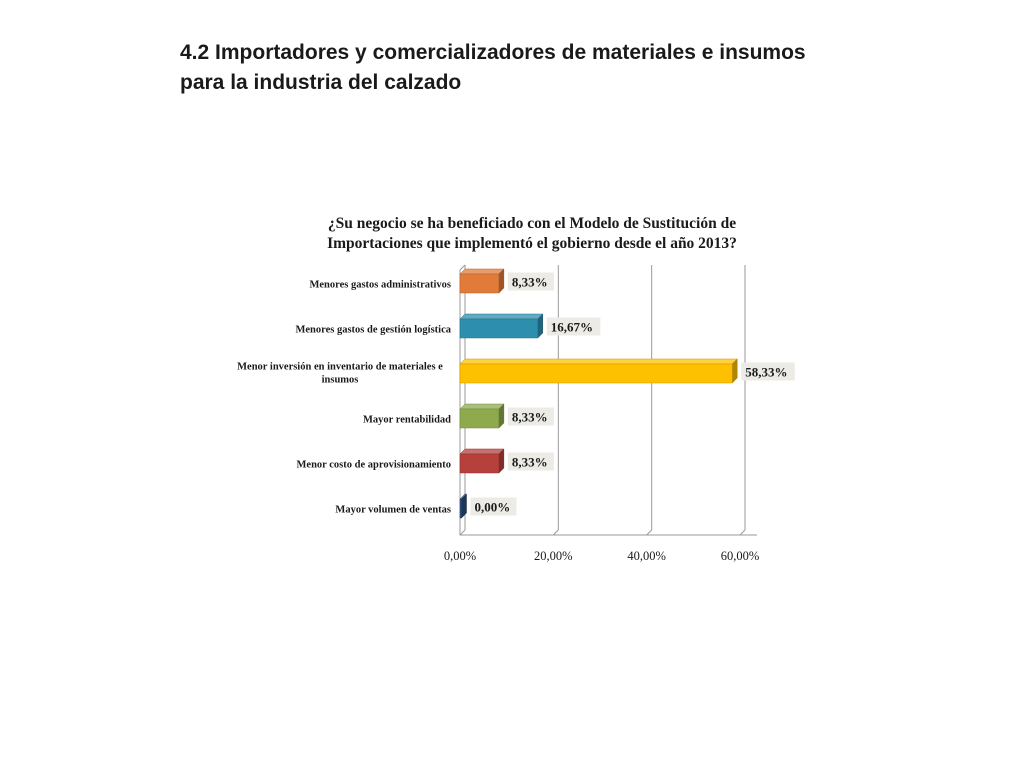 The height and width of the screenshot is (768, 1024). Describe the element at coordinates (598, 393) in the screenshot. I see `chart-bars` at that location.